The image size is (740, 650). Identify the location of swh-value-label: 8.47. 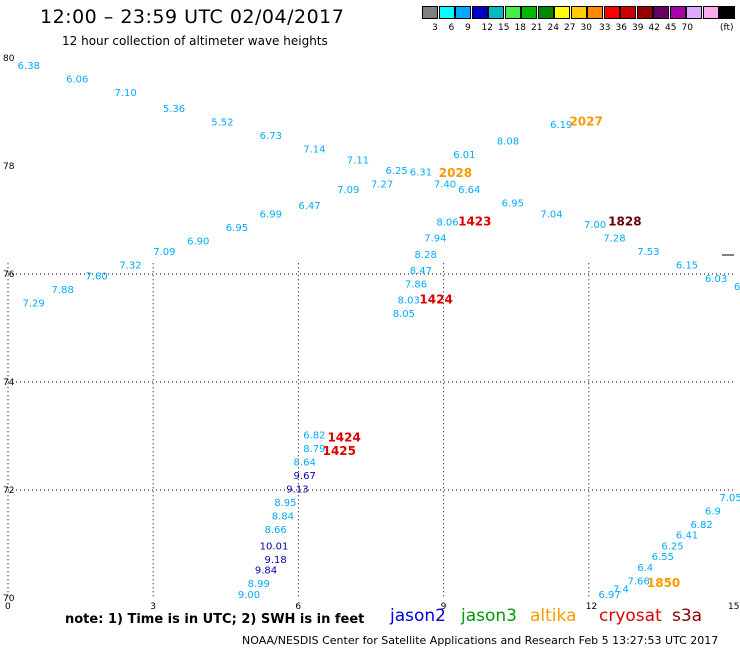
(421, 271).